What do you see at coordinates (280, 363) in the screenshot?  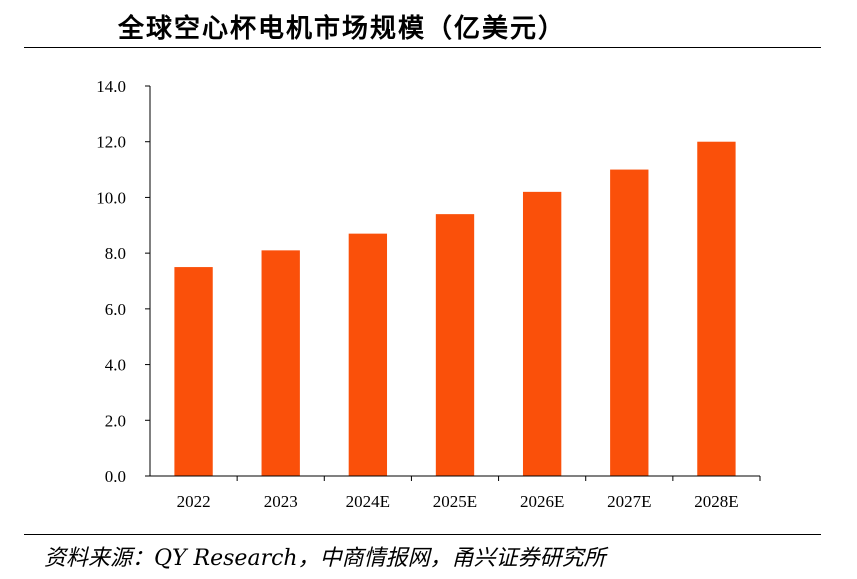 I see `bar-2023` at bounding box center [280, 363].